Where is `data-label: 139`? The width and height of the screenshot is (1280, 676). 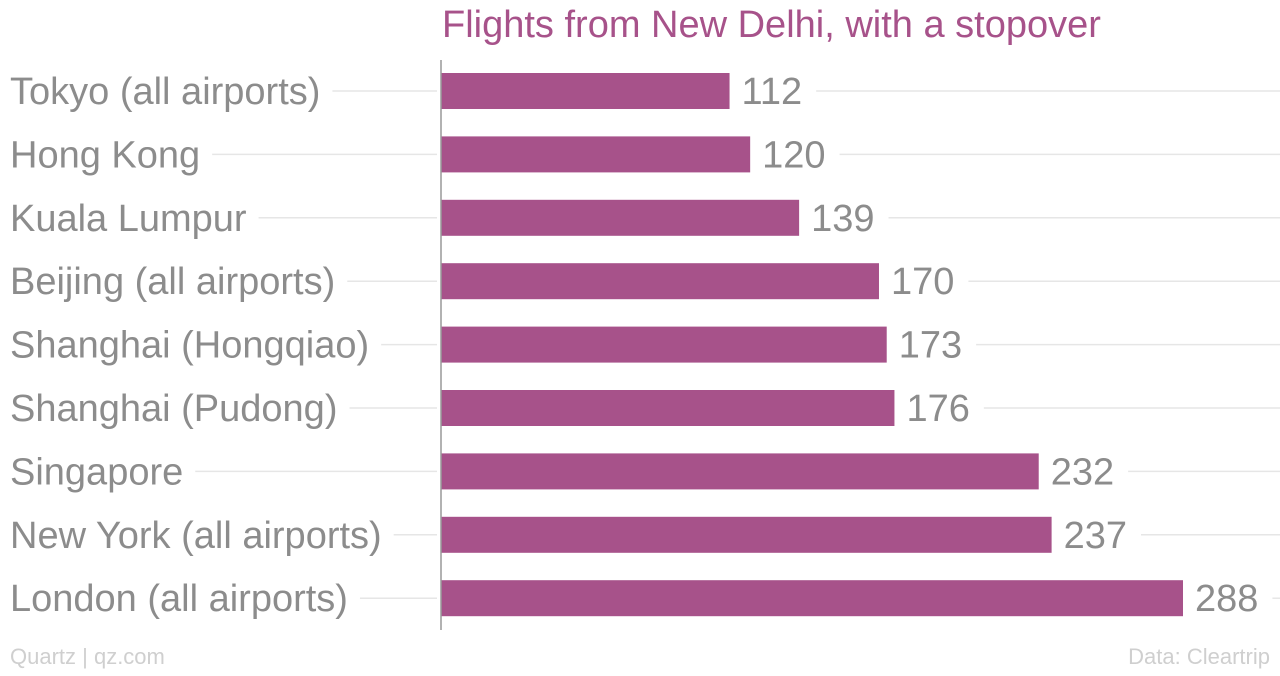
data-label: 139 is located at coordinates (842, 219).